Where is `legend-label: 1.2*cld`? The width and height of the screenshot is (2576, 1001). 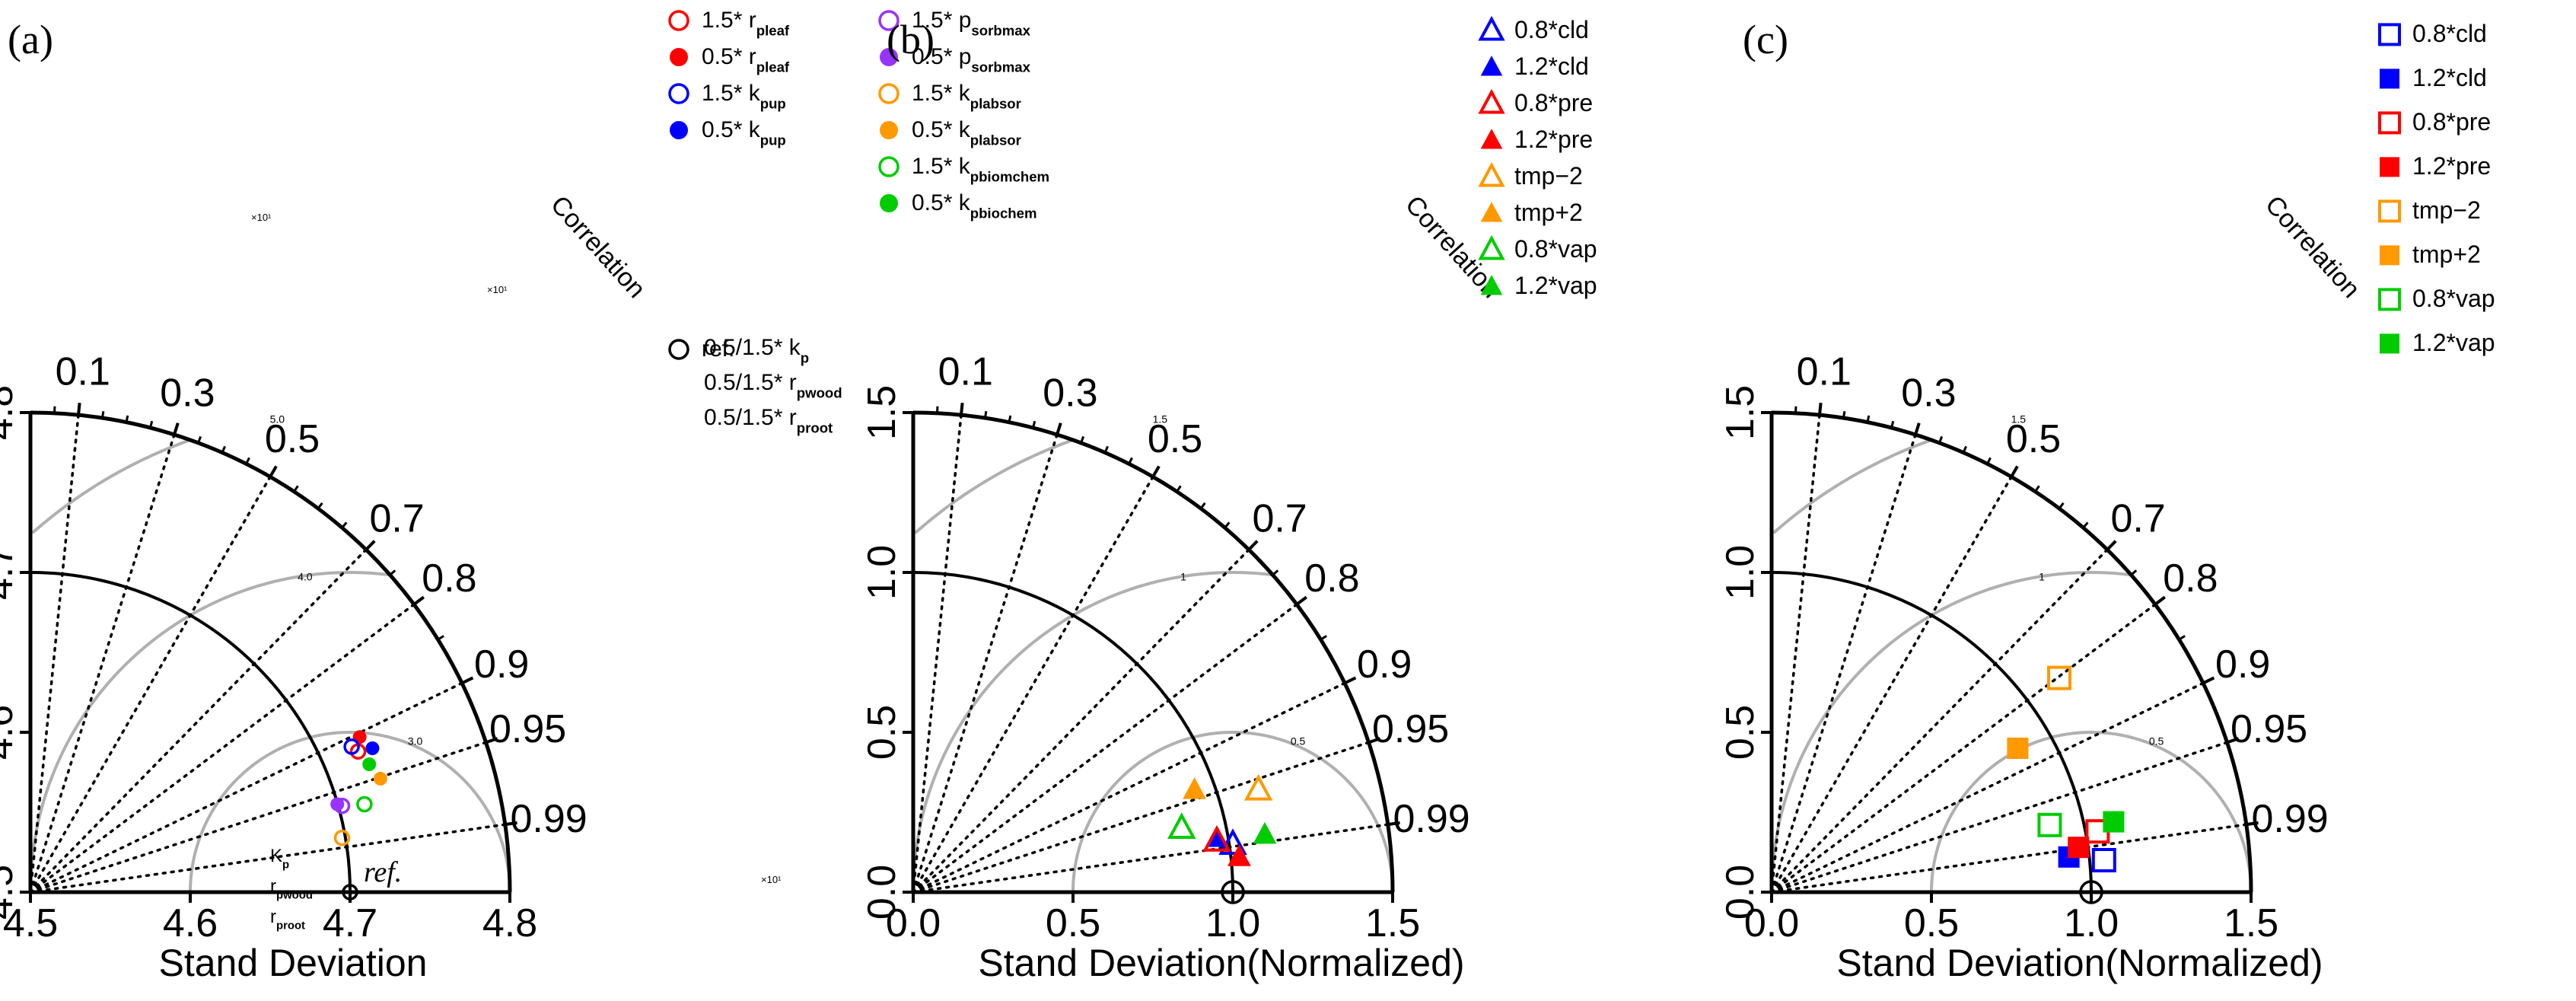 legend-label: 1.2*cld is located at coordinates (1551, 66).